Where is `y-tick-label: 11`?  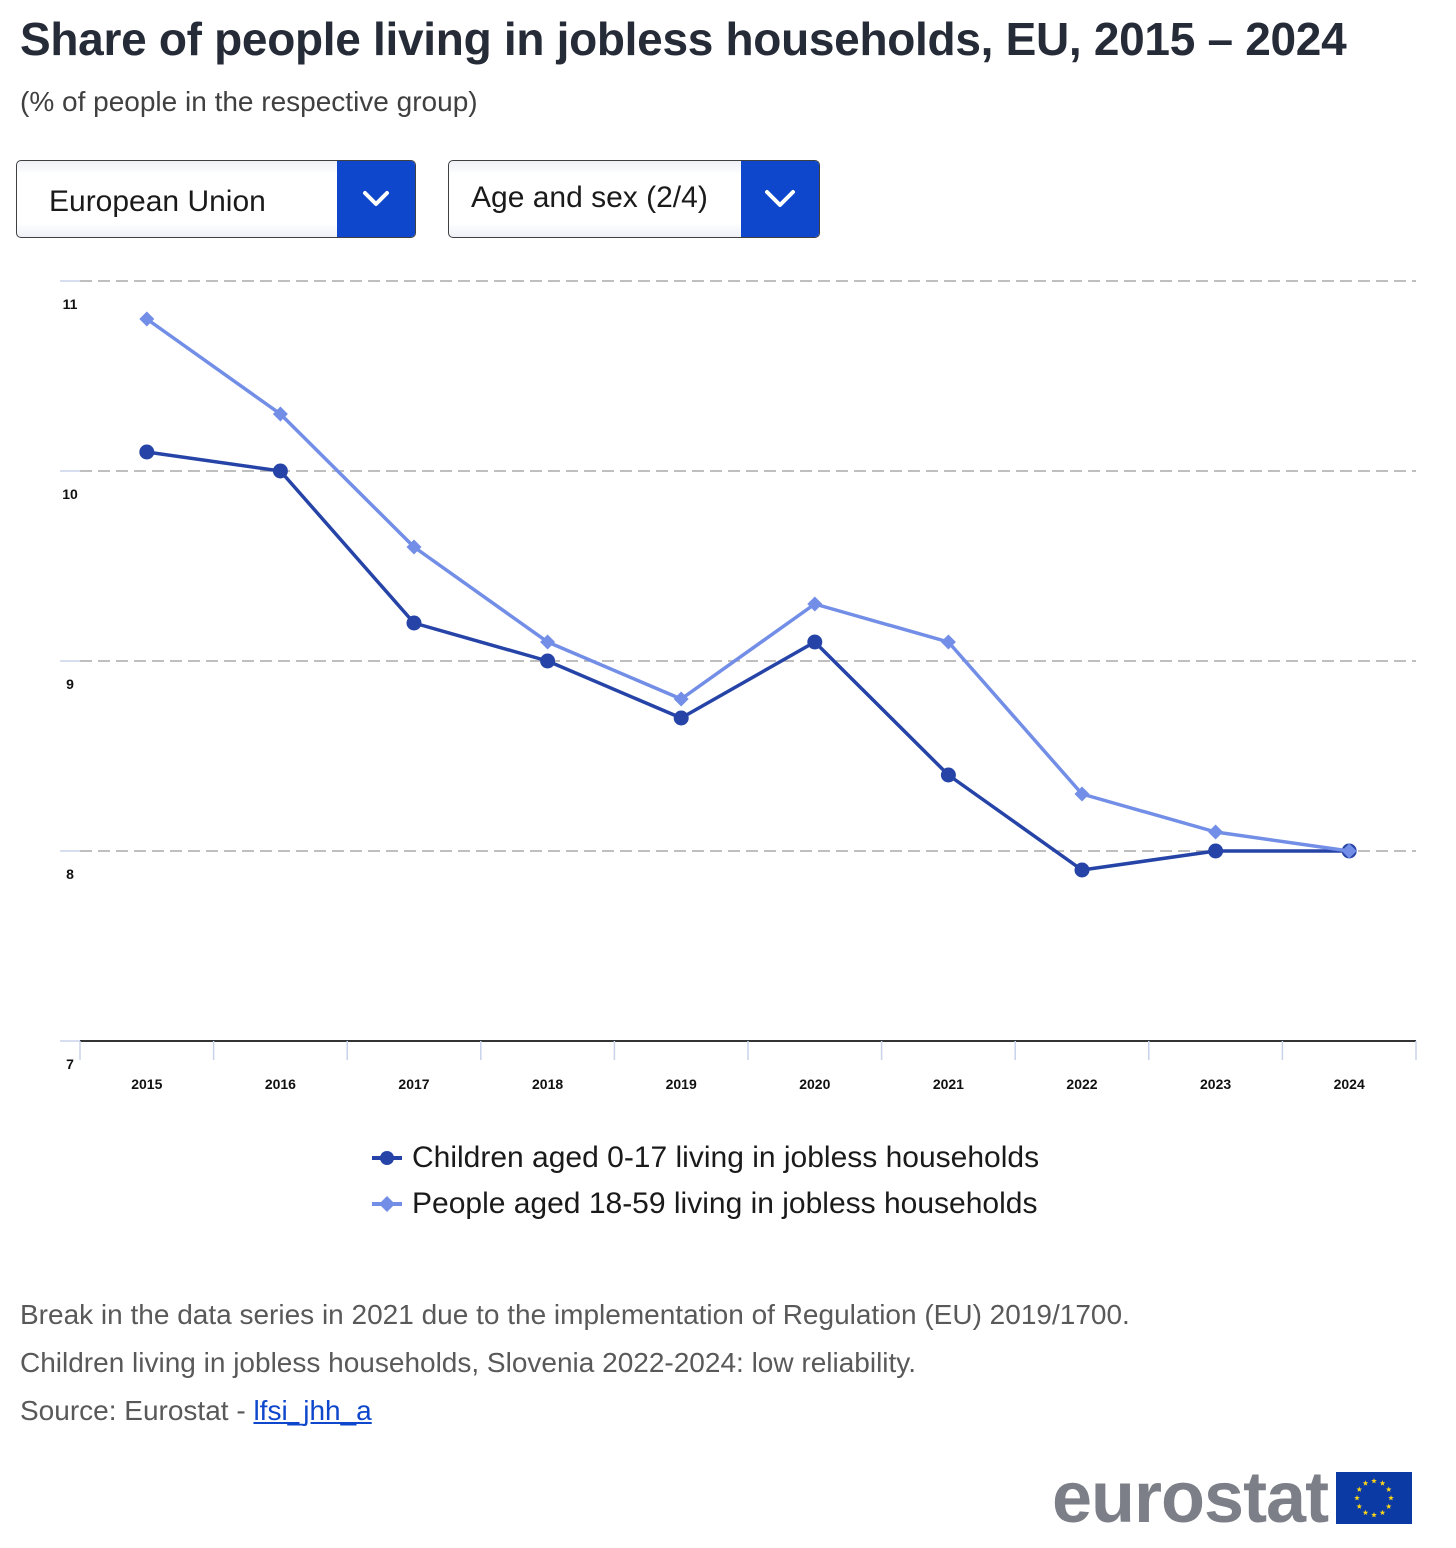
y-tick-label: 11 is located at coordinates (70, 304).